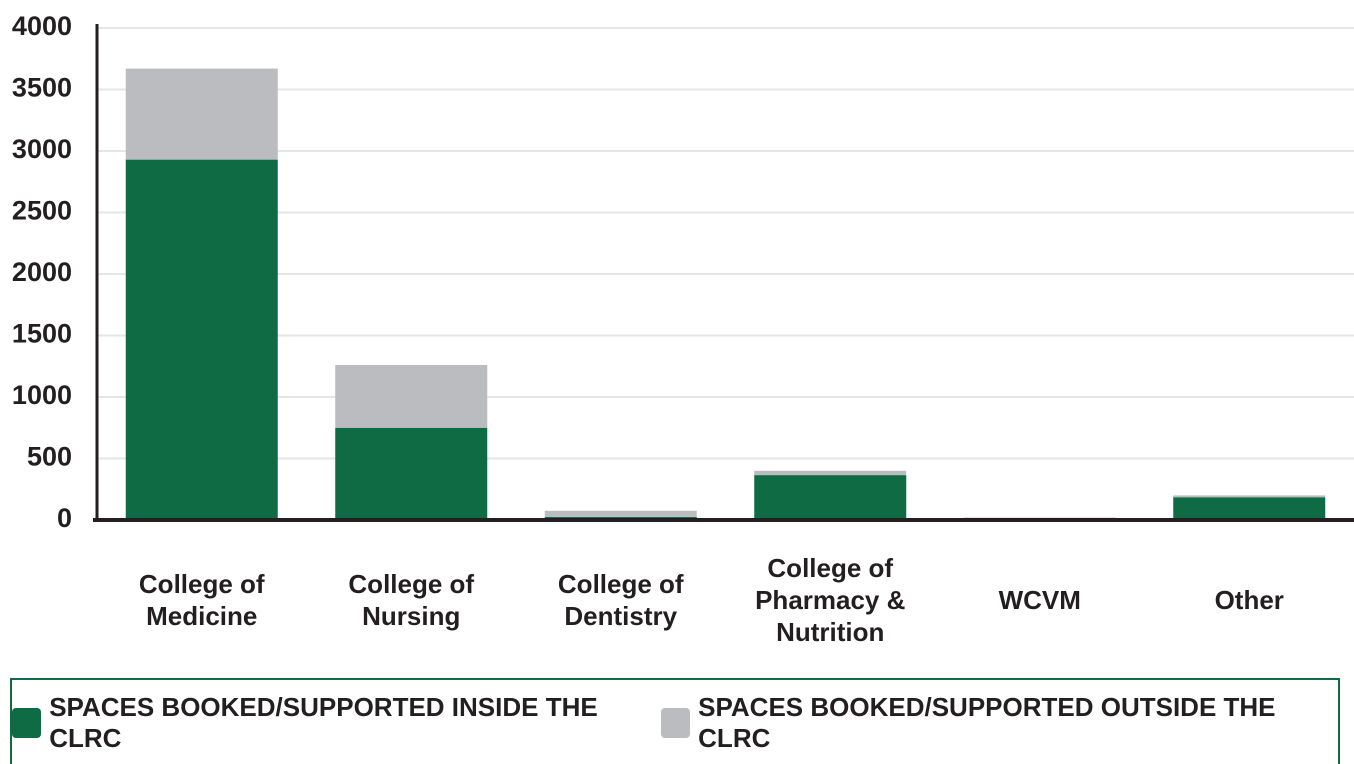 Image resolution: width=1354 pixels, height=764 pixels. I want to click on legend-label: SPACES BOOKED/SUPPORTED INSIDE THE CLRC, so click(323, 722).